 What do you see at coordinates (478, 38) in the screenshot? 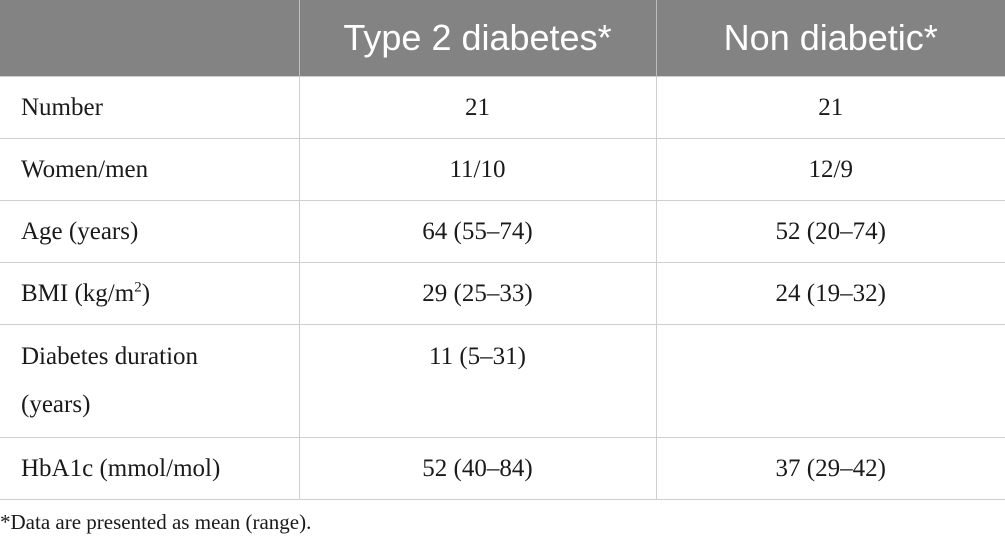
I see `header-type2-diabetes: Type 2 diabetes*` at bounding box center [478, 38].